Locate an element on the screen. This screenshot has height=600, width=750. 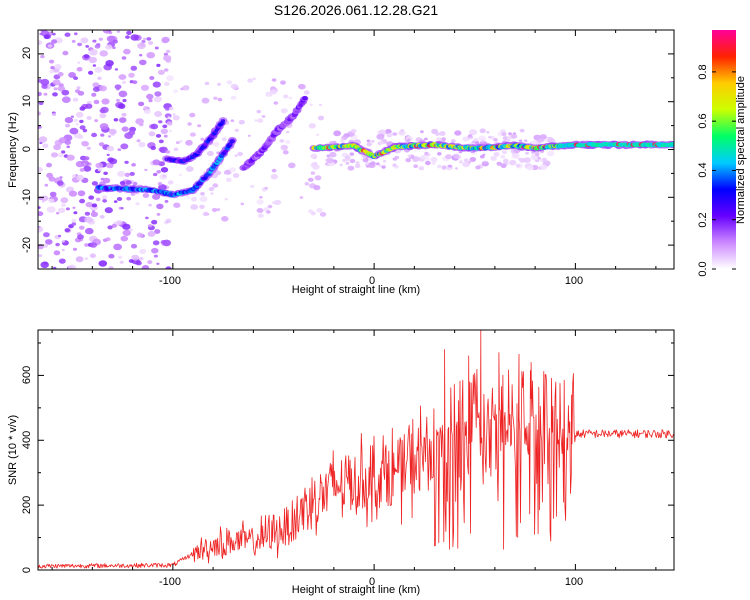
colorbar-label: Normalized spectral amplitude is located at coordinates (741, 150).